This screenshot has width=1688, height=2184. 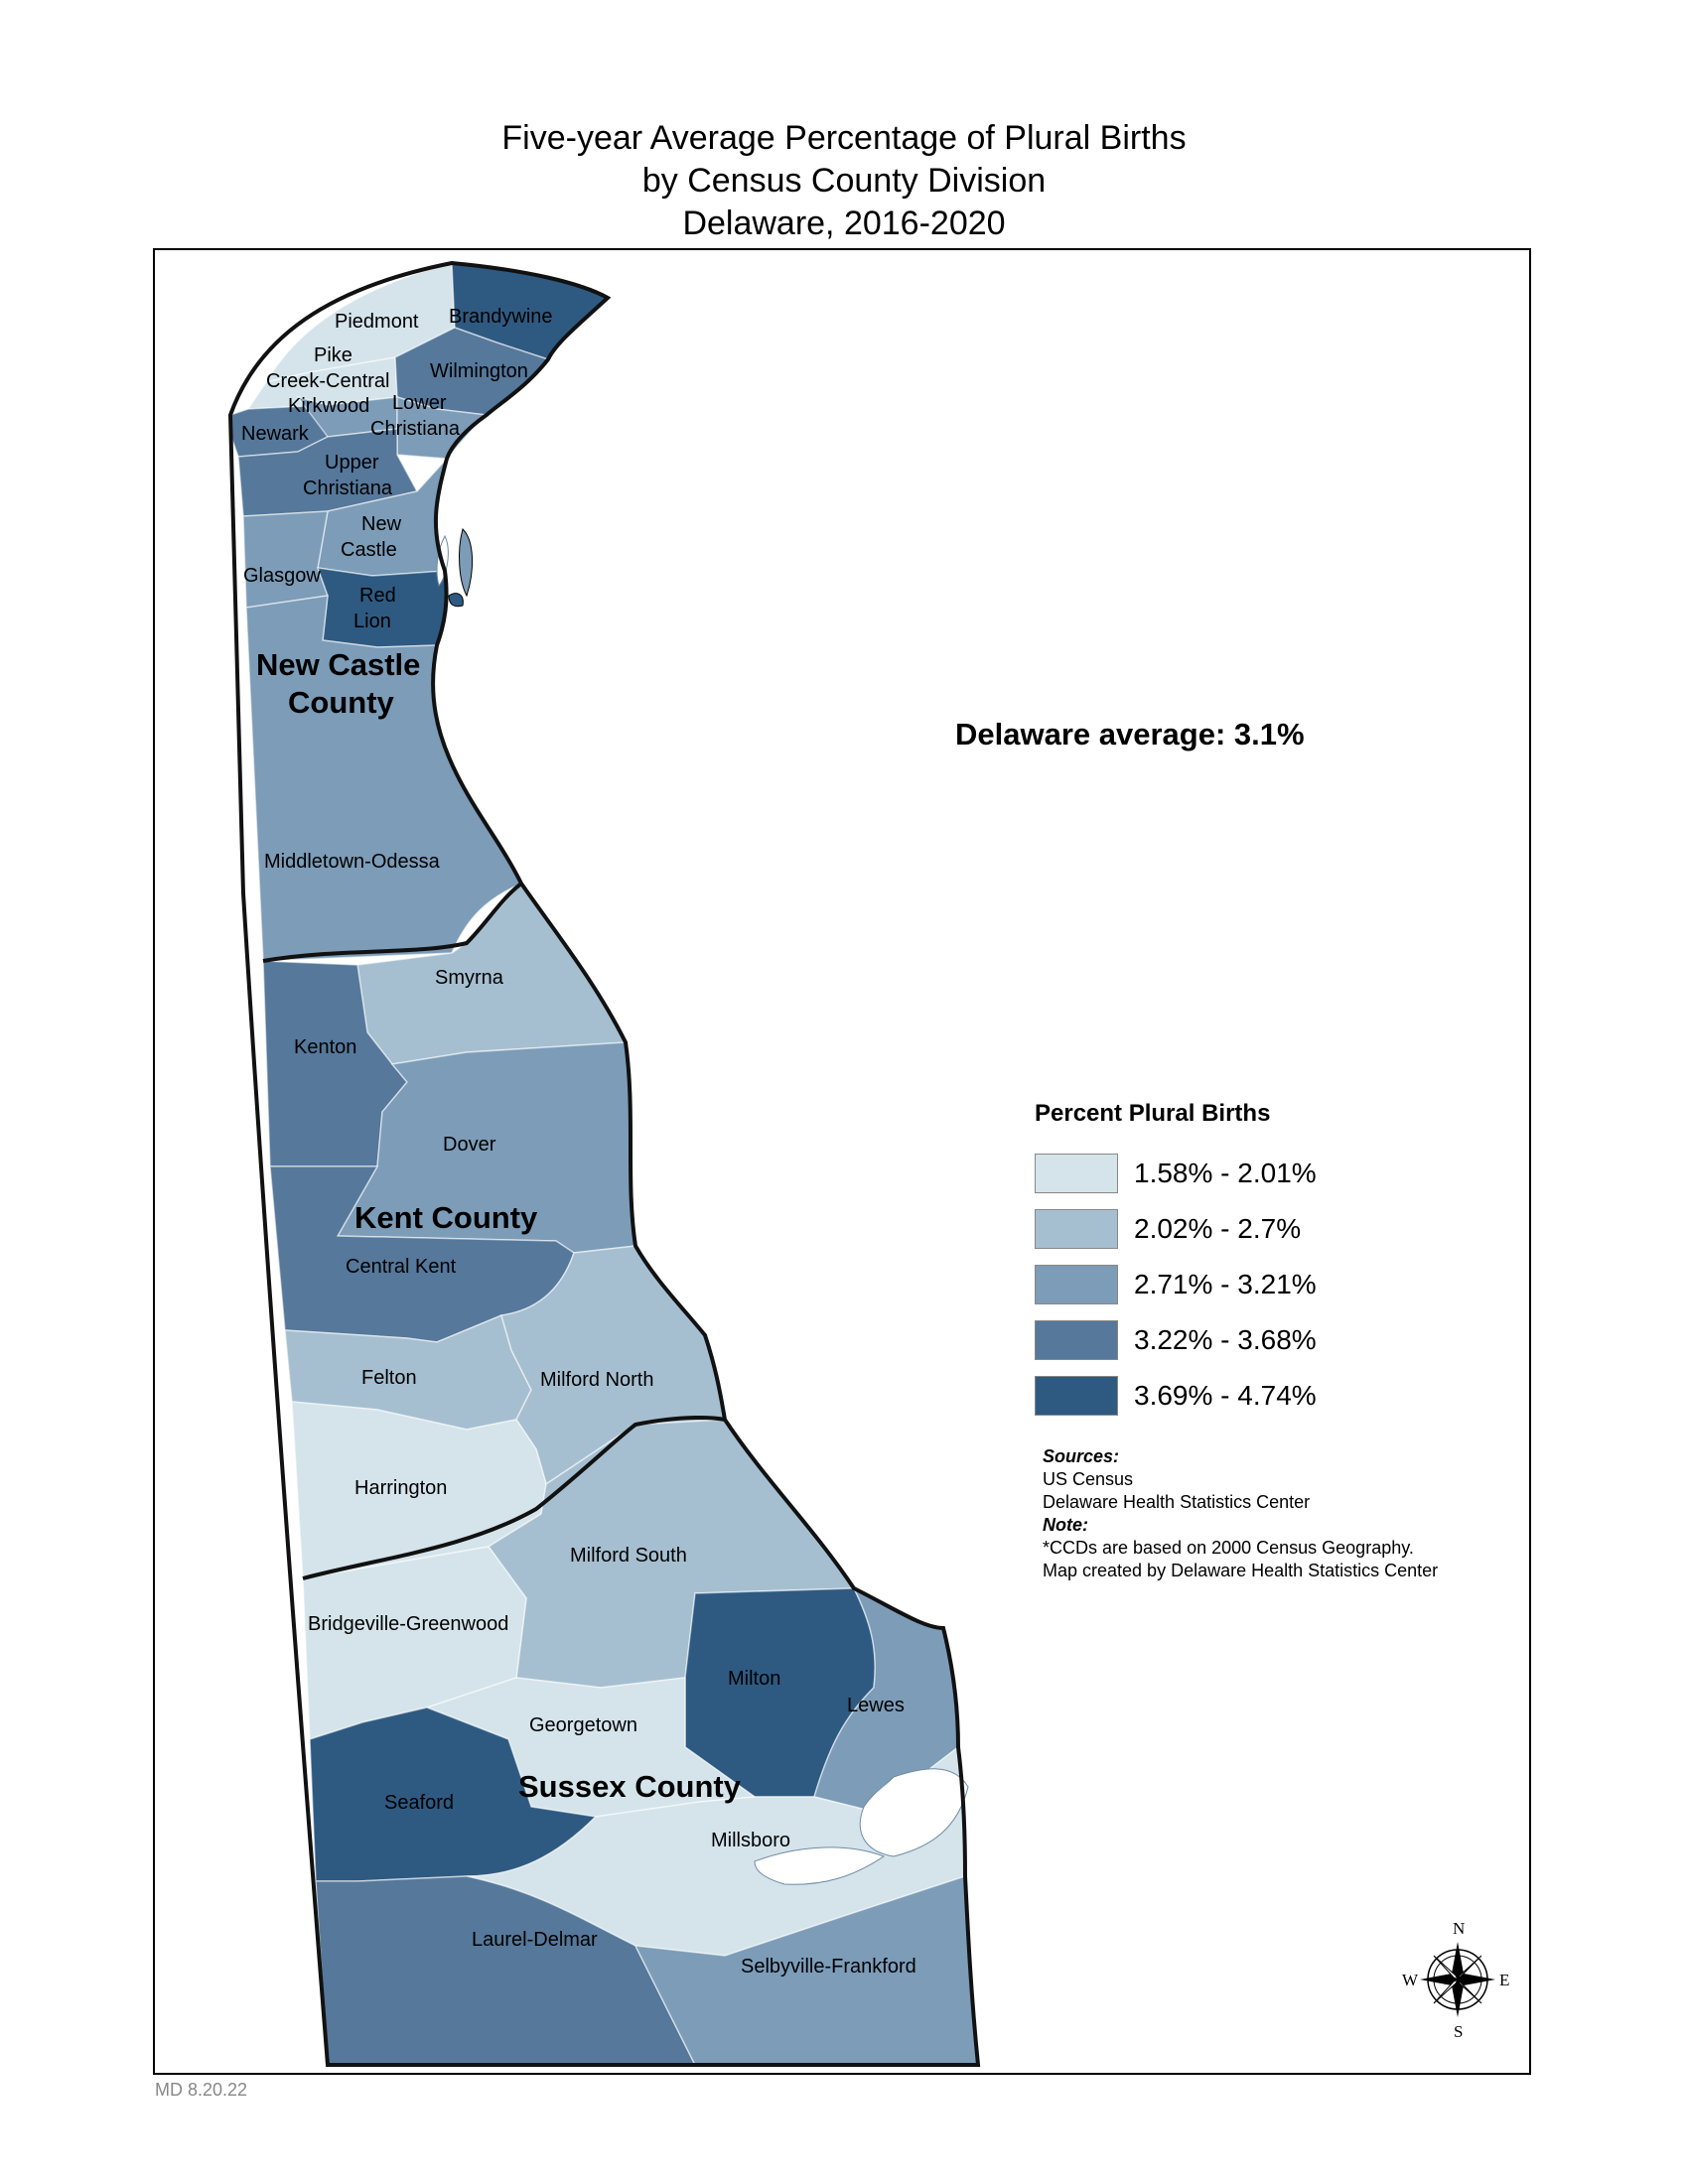 I want to click on legend-label: 2.71% - 3.21%, so click(x=1225, y=1284).